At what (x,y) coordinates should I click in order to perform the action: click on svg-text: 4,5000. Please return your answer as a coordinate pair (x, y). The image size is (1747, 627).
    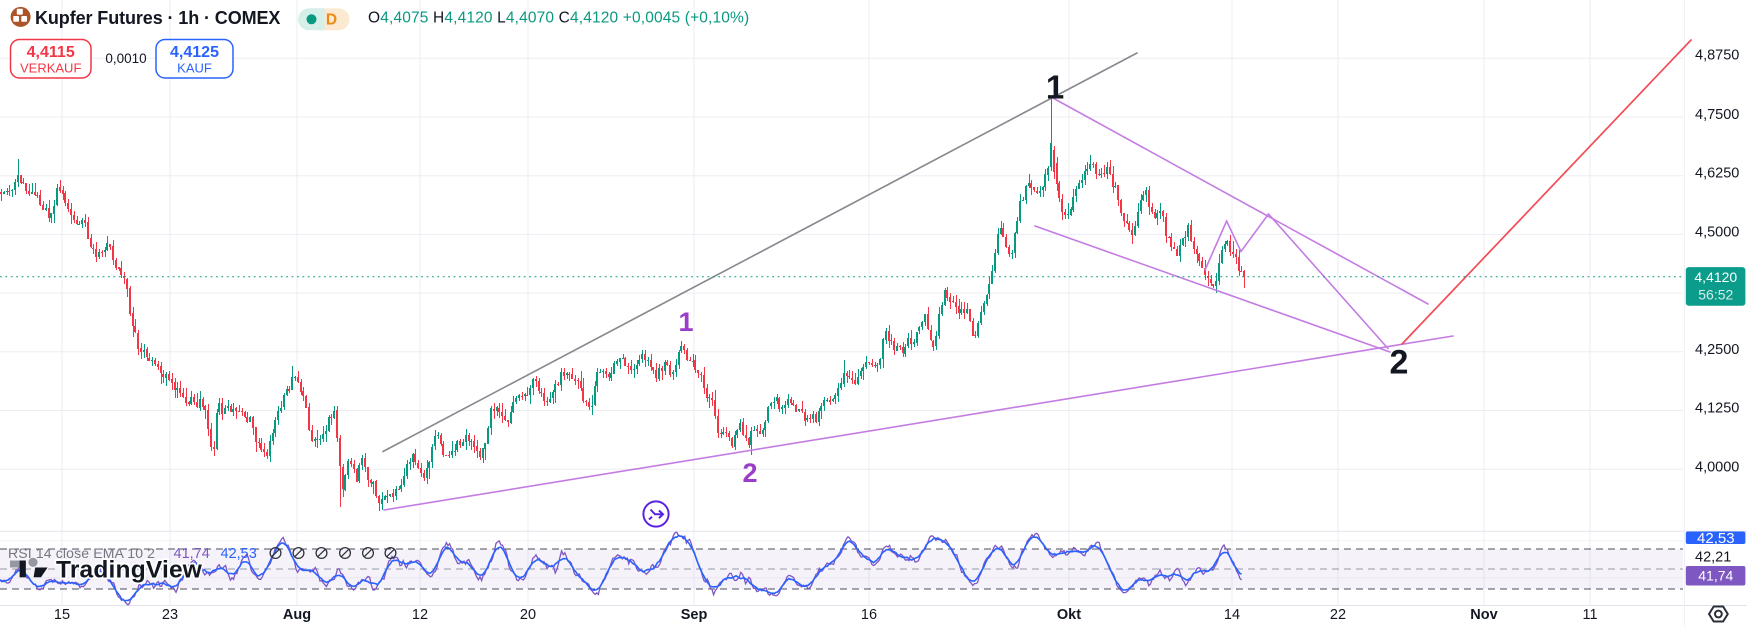
    Looking at the image, I should click on (1717, 233).